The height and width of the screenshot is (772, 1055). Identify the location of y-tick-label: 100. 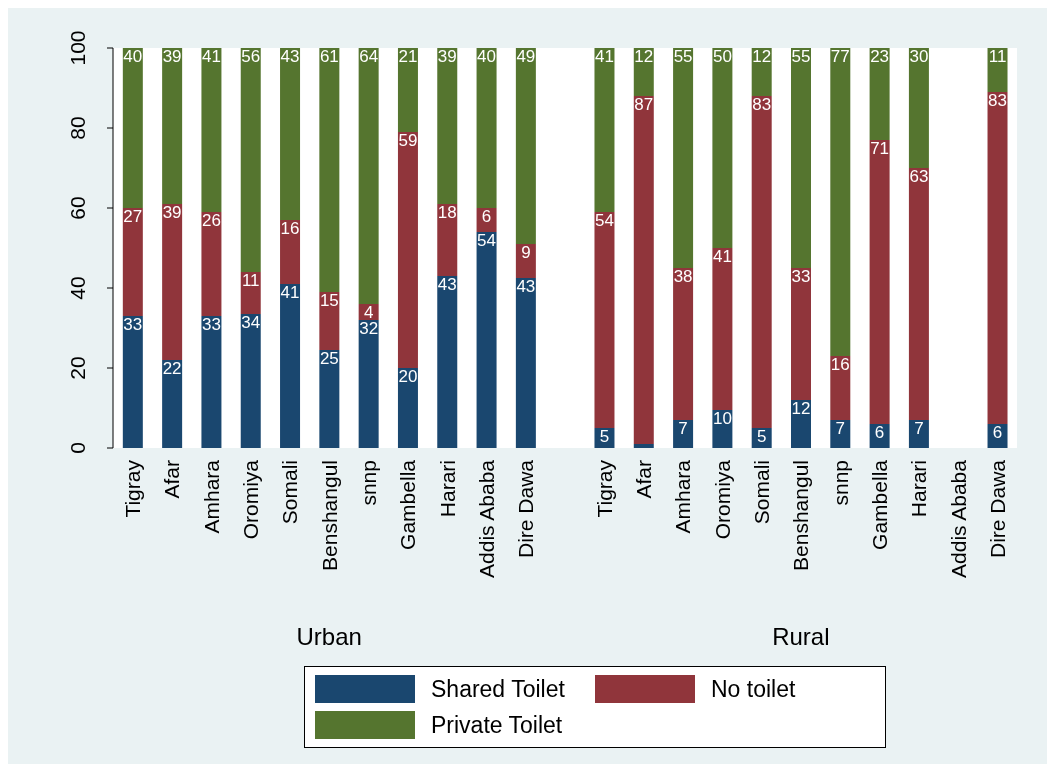
(77, 48).